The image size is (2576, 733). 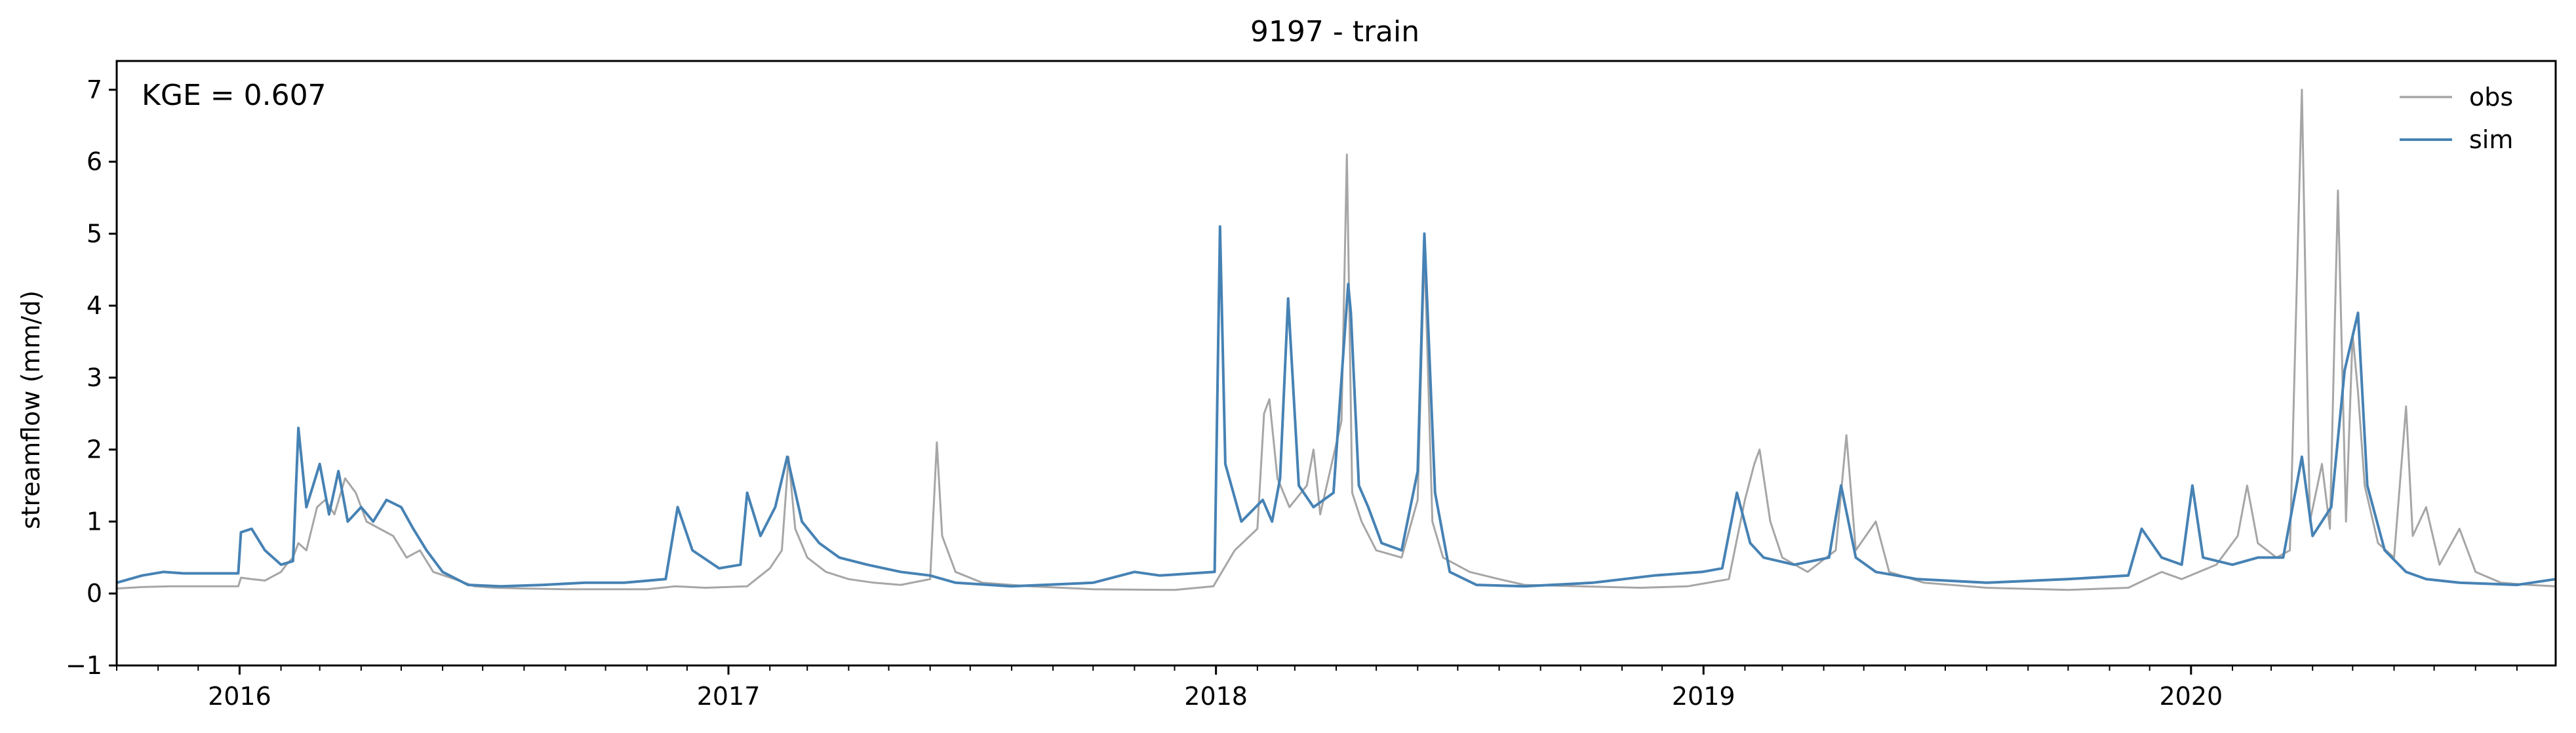 What do you see at coordinates (1334, 32) in the screenshot?
I see `chart-title: 9197 - train` at bounding box center [1334, 32].